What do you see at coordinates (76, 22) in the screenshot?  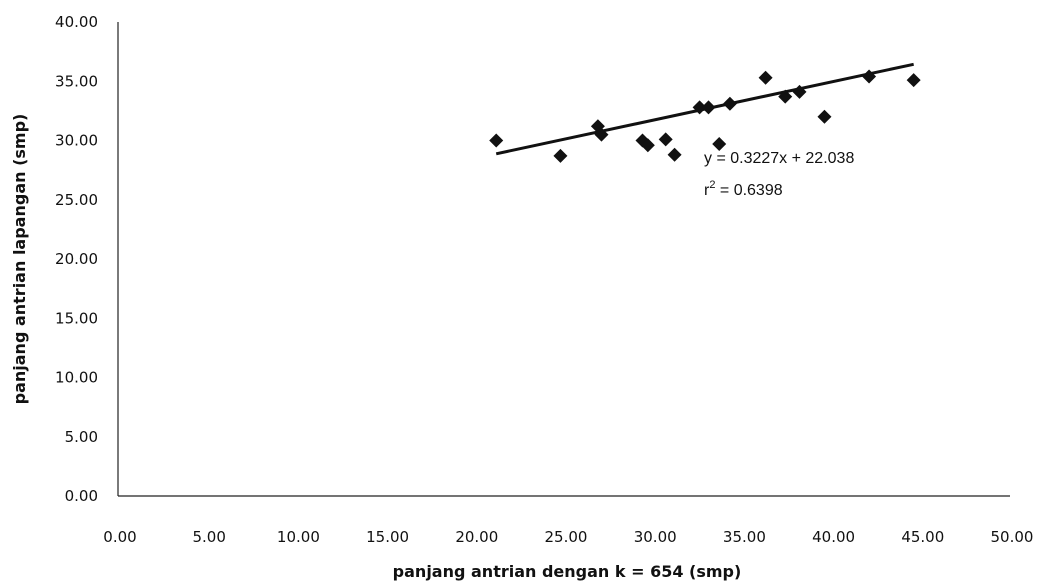 I see `y-tick-label: 40.00` at bounding box center [76, 22].